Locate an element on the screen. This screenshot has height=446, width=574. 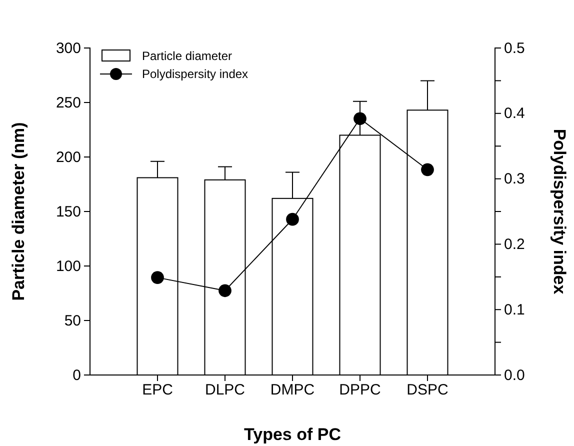
y2-tick-label: 0.5 is located at coordinates (514, 48).